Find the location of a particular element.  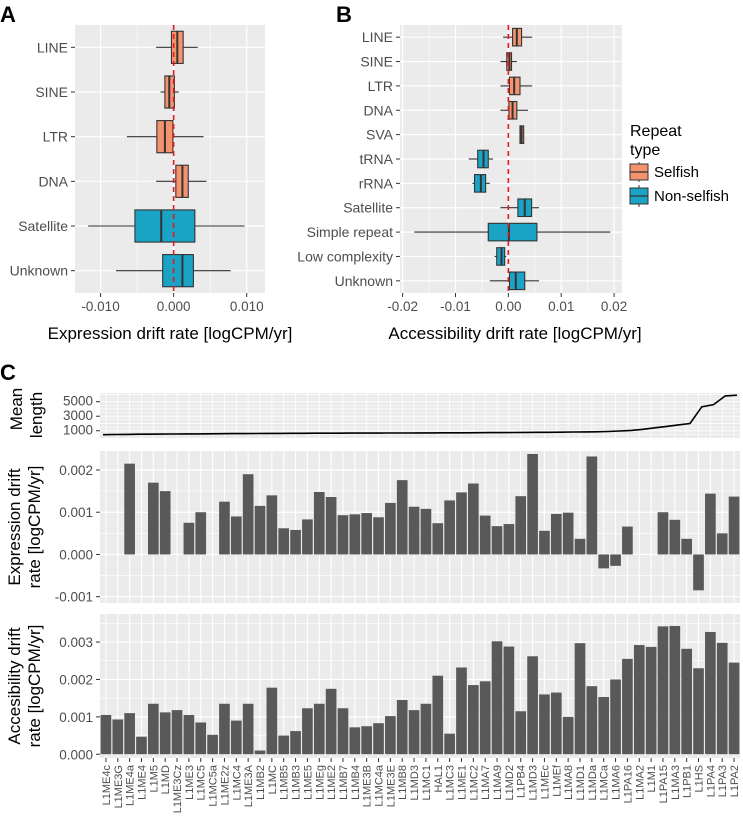

mean-length-label-line2: length is located at coordinates (36, 415).